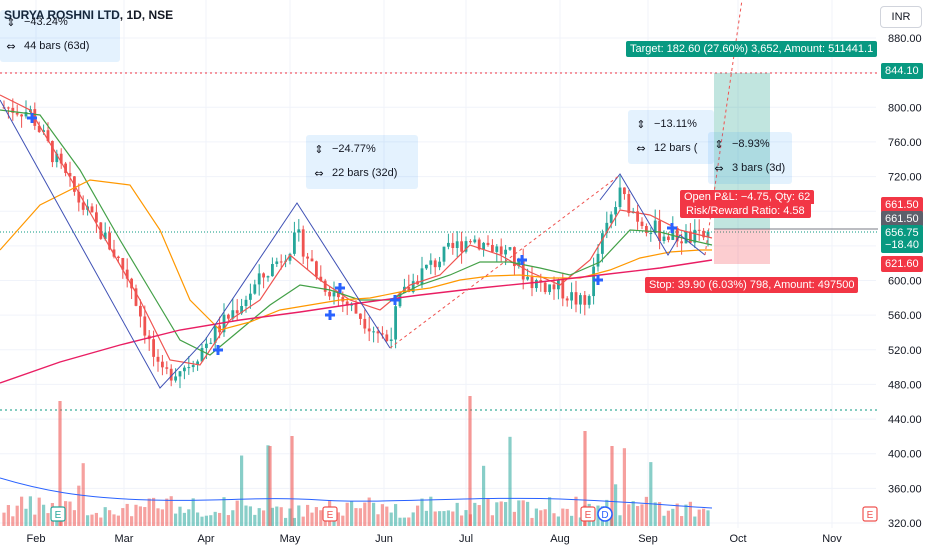  Describe the element at coordinates (870, 515) in the screenshot. I see `event-marker-label: E` at that location.